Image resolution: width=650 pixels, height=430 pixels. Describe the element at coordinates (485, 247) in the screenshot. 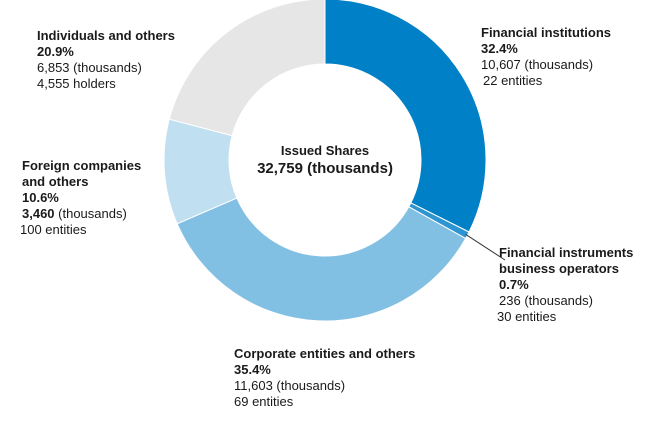

I see `leader-line-financial-instruments` at that location.